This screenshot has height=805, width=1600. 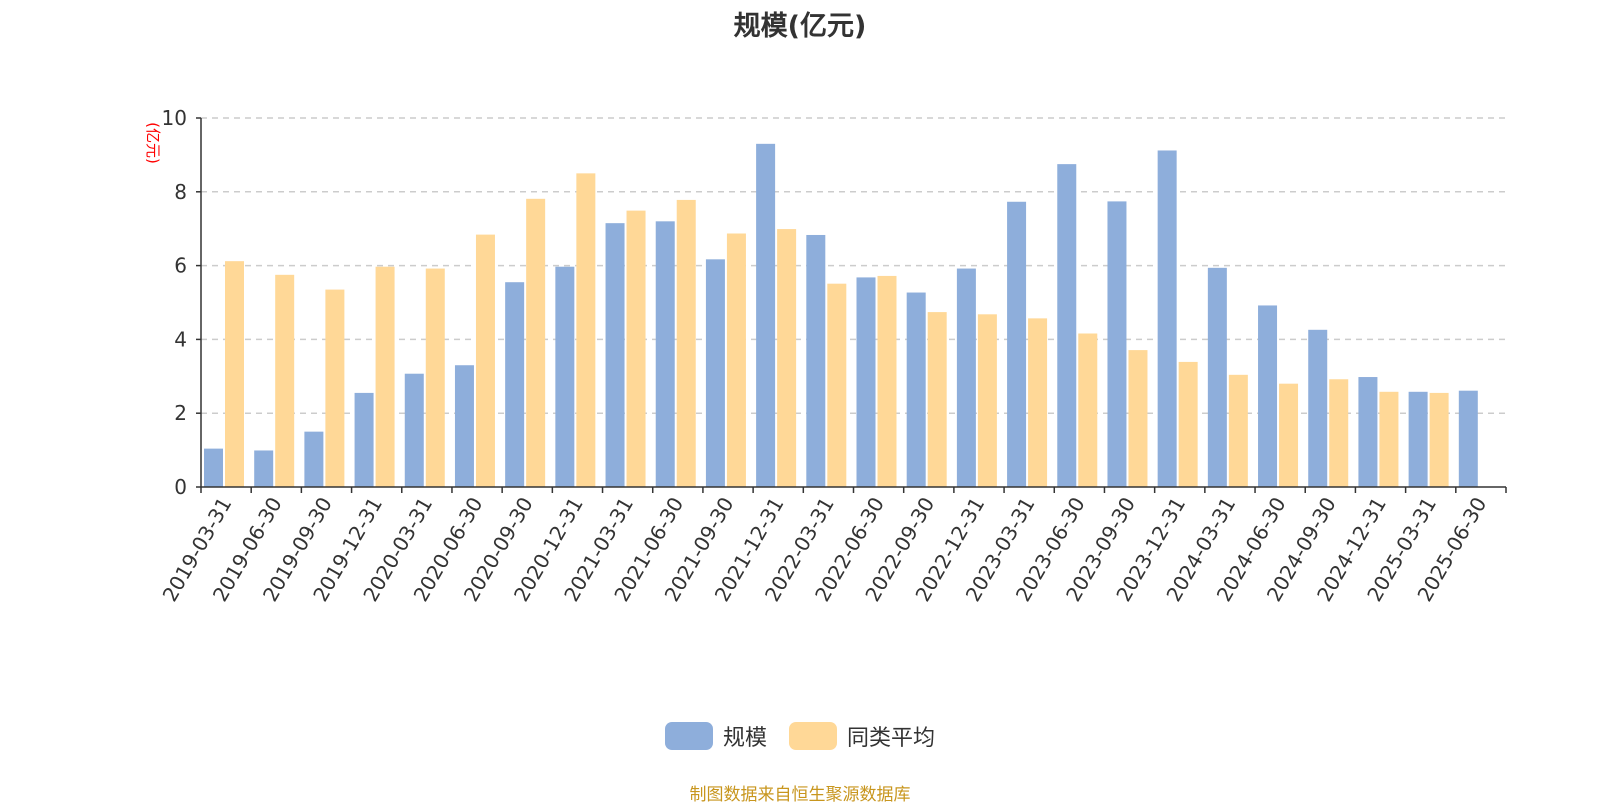 I want to click on y-tick-label: 2, so click(x=180, y=413).